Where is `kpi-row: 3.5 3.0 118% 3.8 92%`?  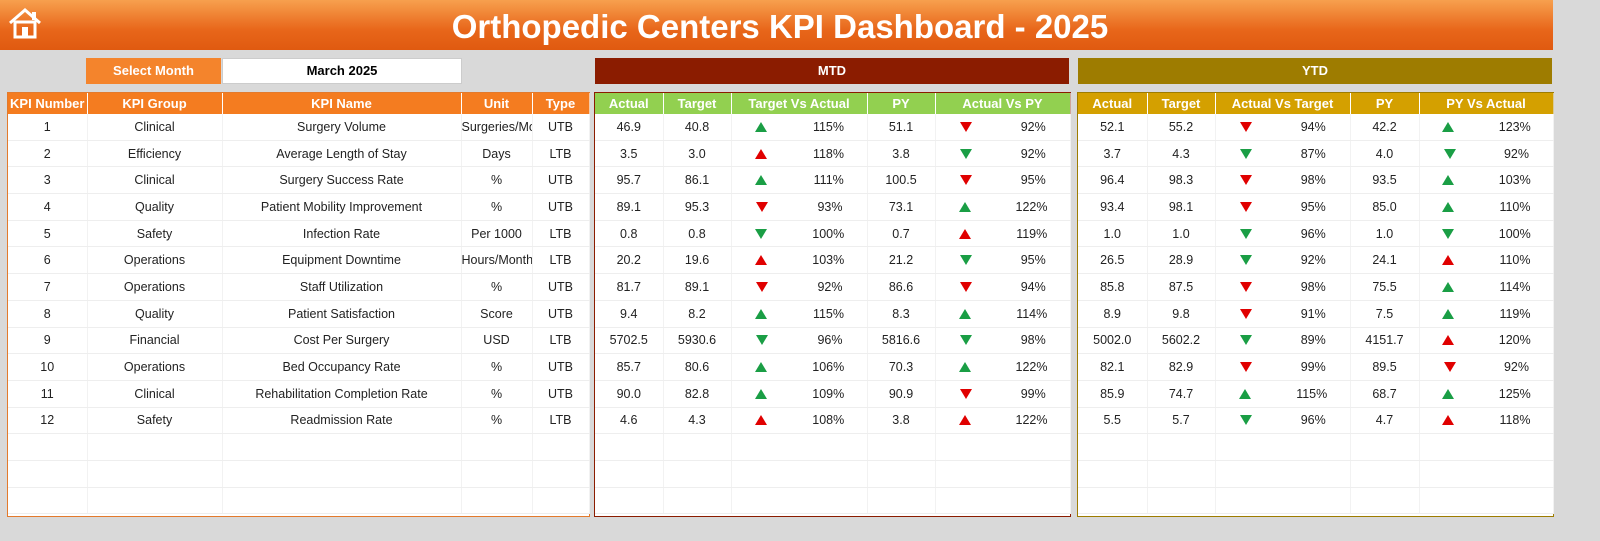
kpi-row: 3.5 3.0 118% 3.8 92% is located at coordinates (833, 154).